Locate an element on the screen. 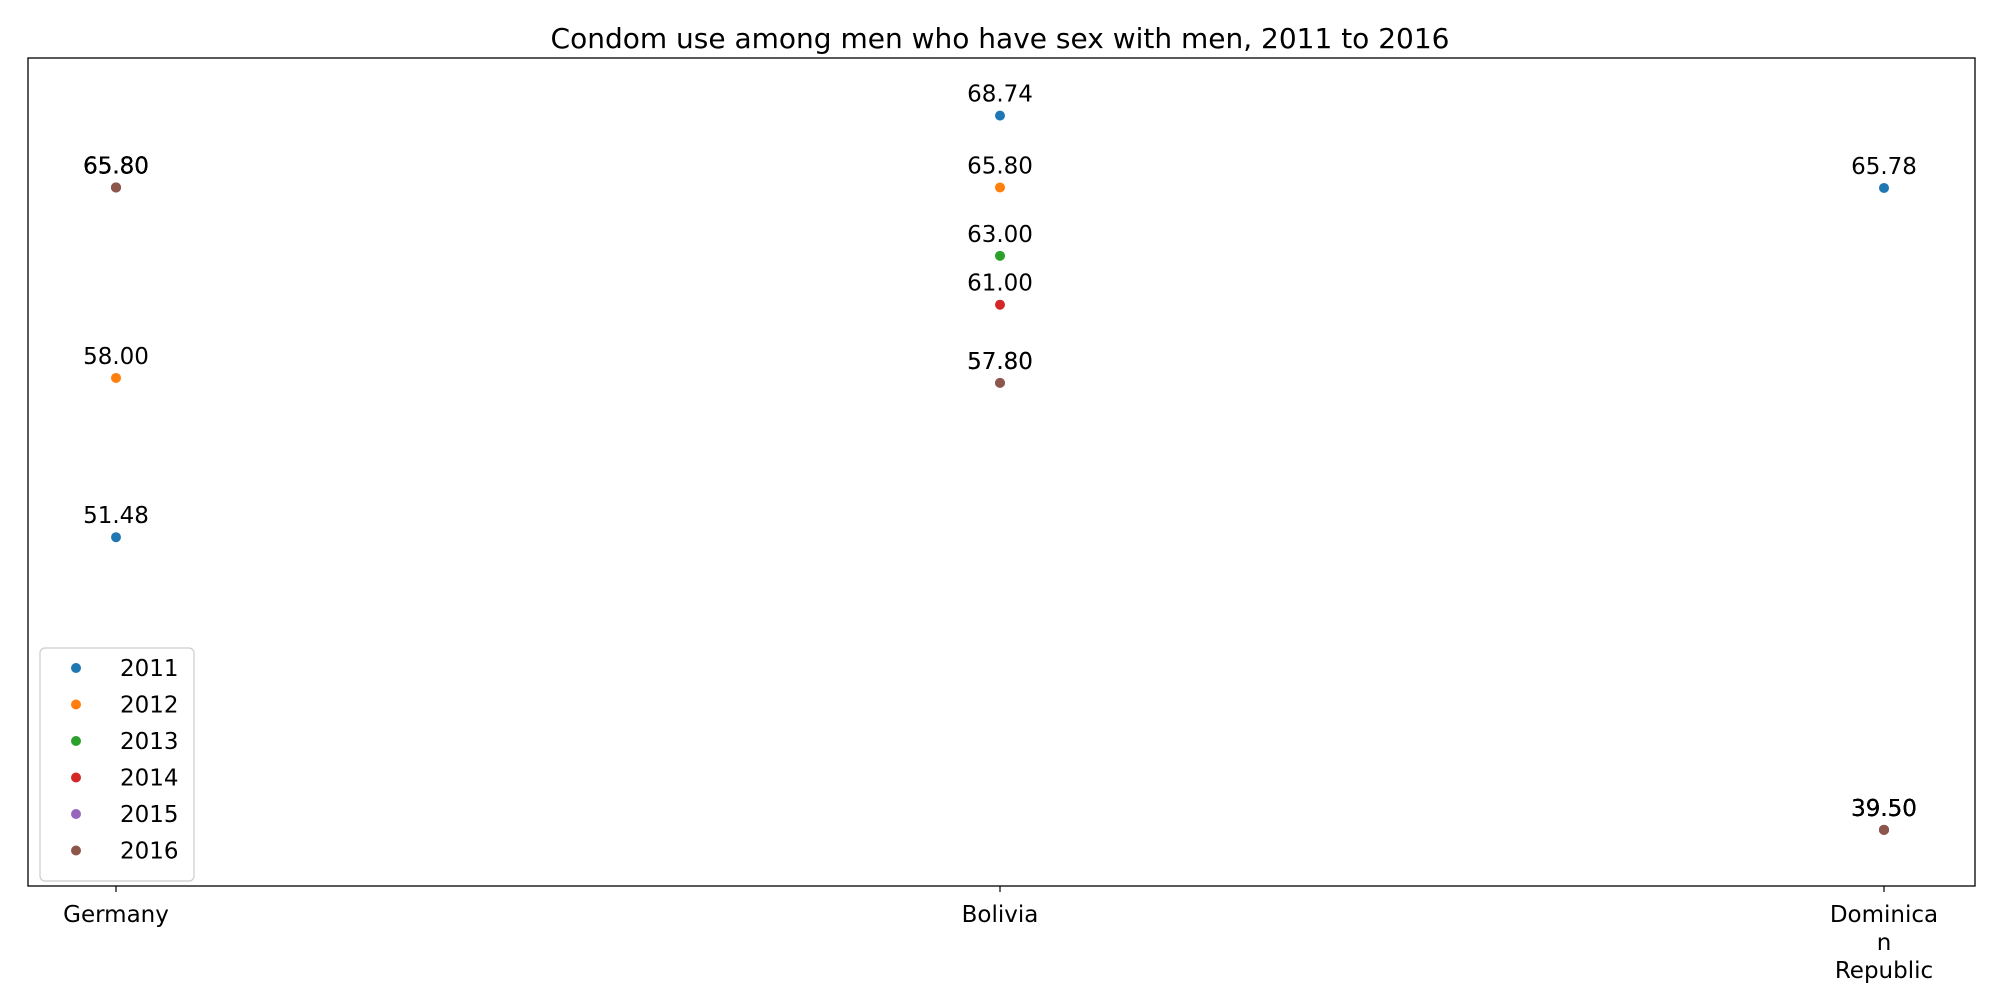 This screenshot has width=2000, height=1004. data-label: 39.50 is located at coordinates (1884, 809).